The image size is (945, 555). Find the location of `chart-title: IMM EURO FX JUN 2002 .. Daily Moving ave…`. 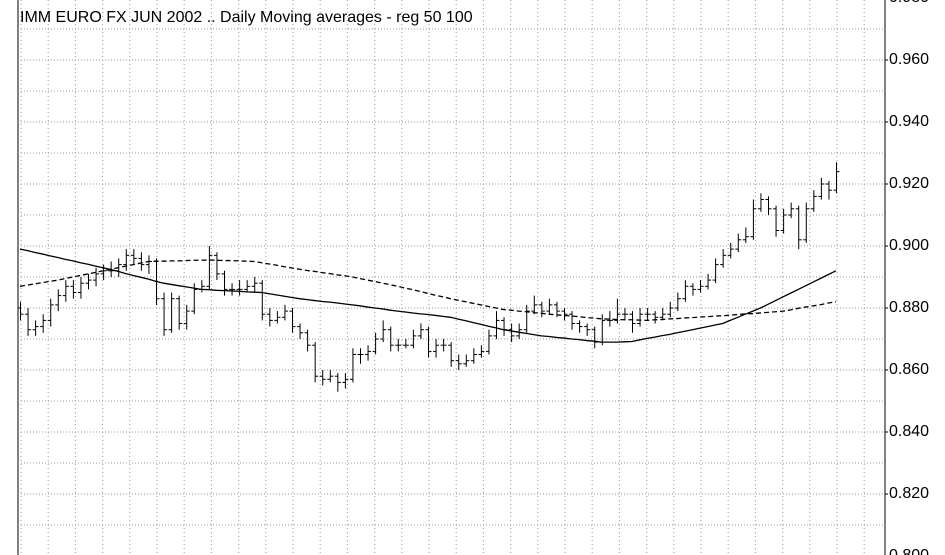

chart-title: IMM EURO FX JUN 2002 .. Daily Moving ave… is located at coordinates (246, 17).